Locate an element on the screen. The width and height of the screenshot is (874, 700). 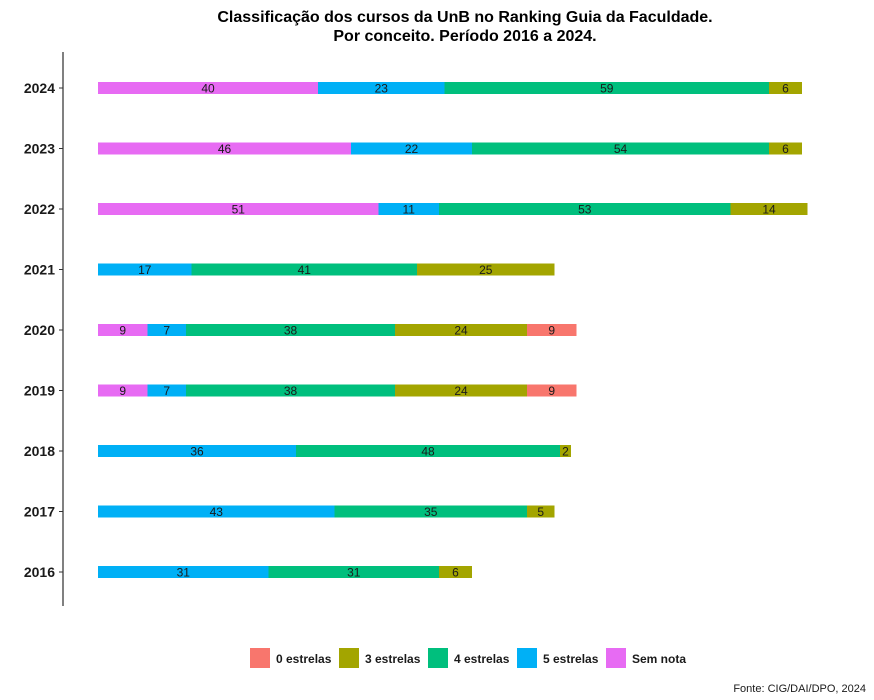
bar-label-4-estrelas-2022: 53 is located at coordinates (585, 210).